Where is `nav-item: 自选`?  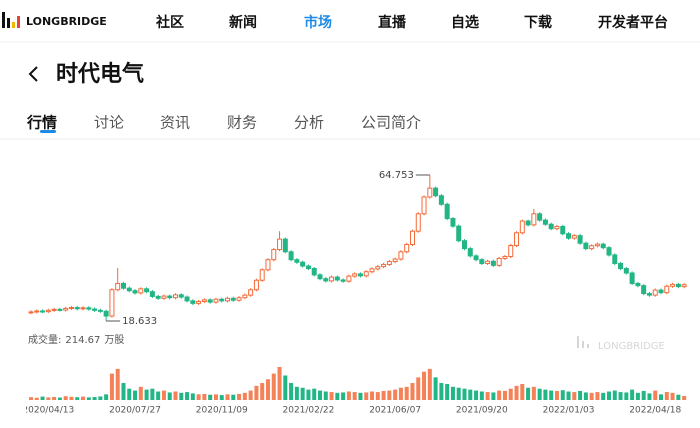 nav-item: 自选 is located at coordinates (465, 22).